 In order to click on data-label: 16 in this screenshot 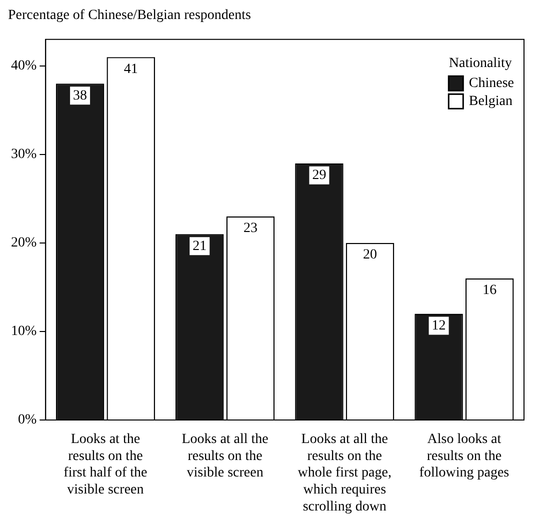, I will do `click(489, 290)`.